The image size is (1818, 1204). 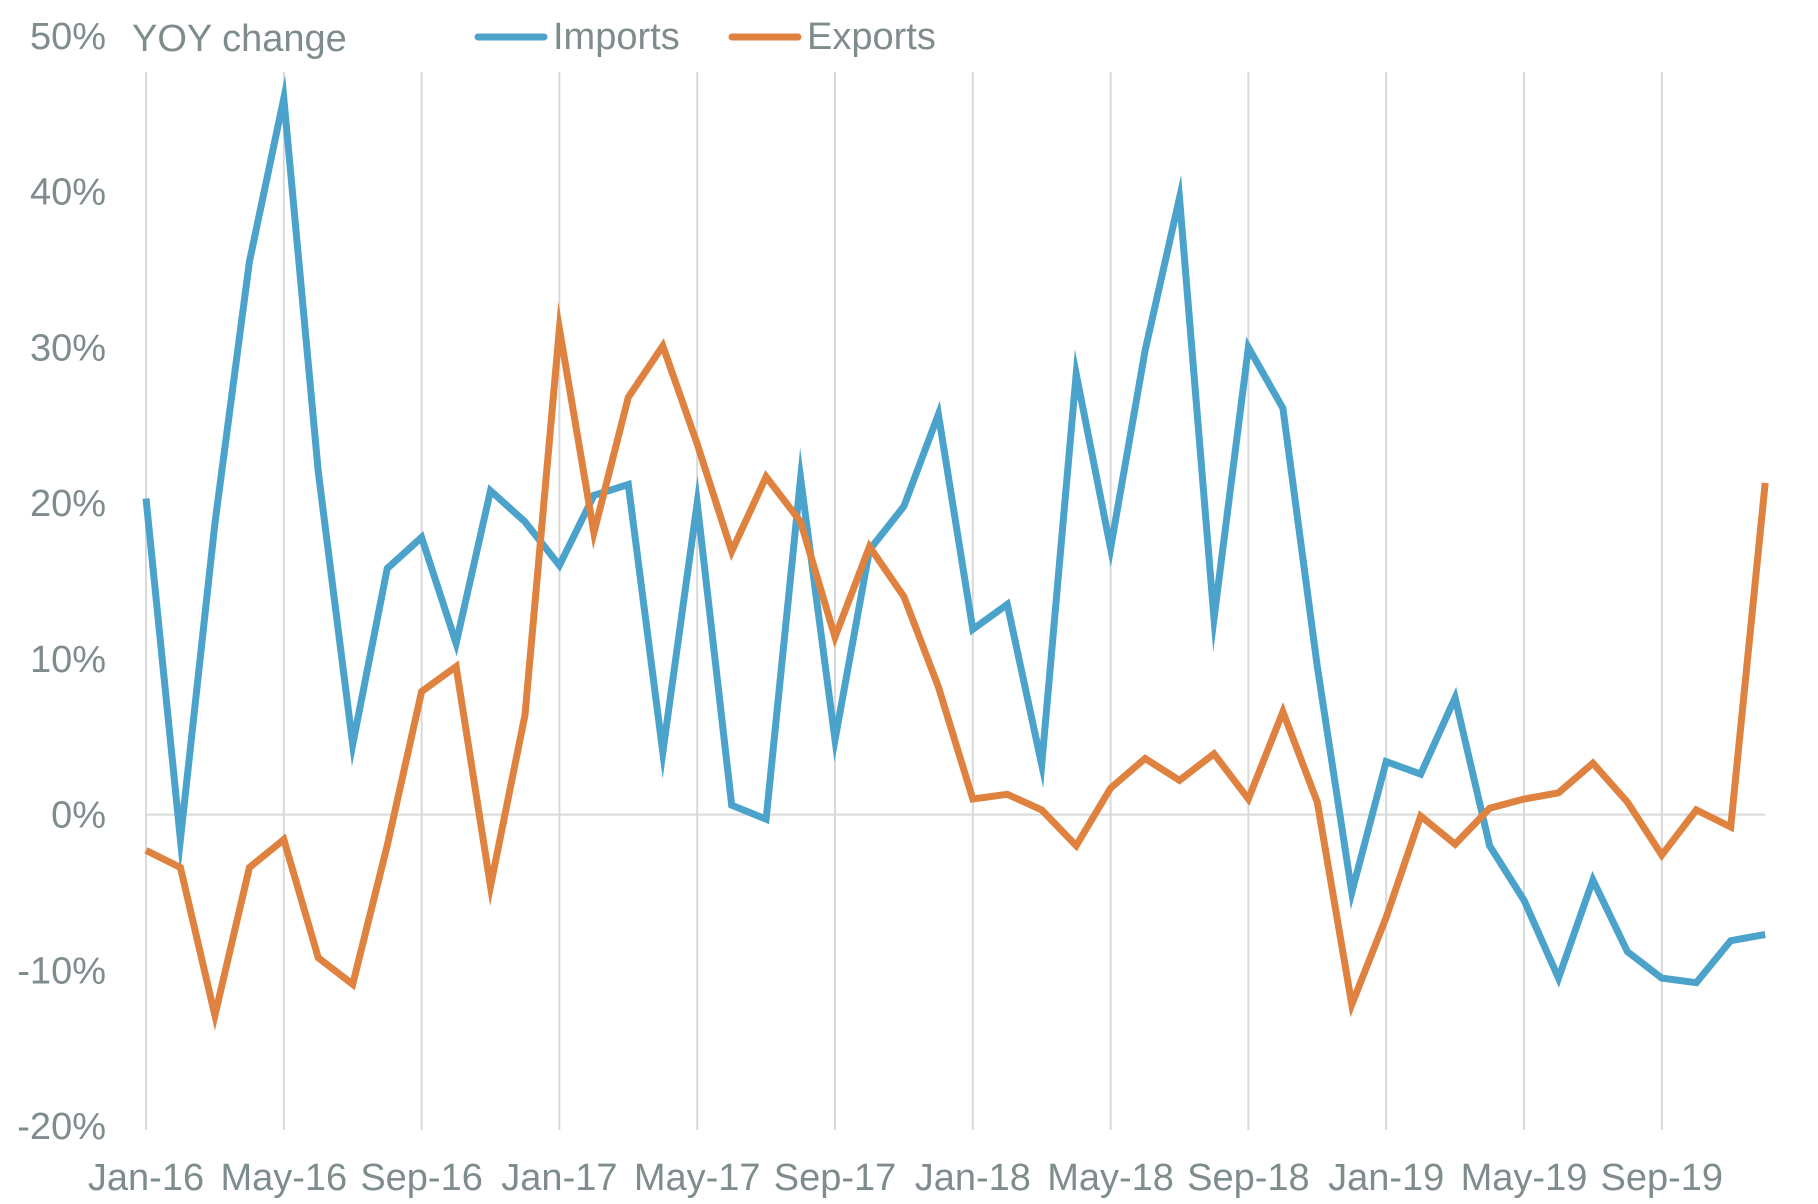 I want to click on x-tick-label: Jan-19, so click(x=1386, y=1178).